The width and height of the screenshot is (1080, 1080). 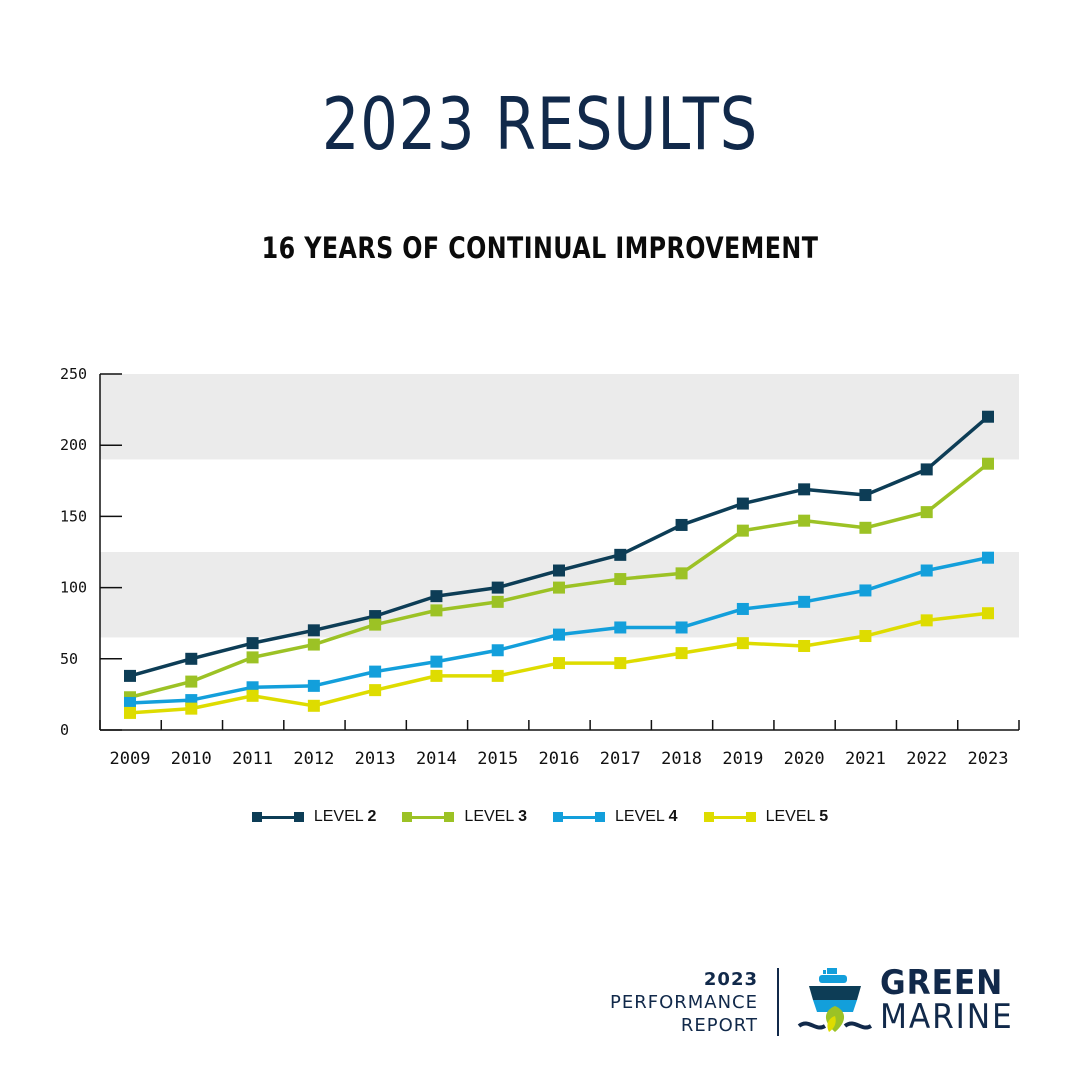 What do you see at coordinates (540, 817) in the screenshot?
I see `chart-legend: LEVEL 2 LEVEL 3 LEVEL 4 LEVEL 5` at bounding box center [540, 817].